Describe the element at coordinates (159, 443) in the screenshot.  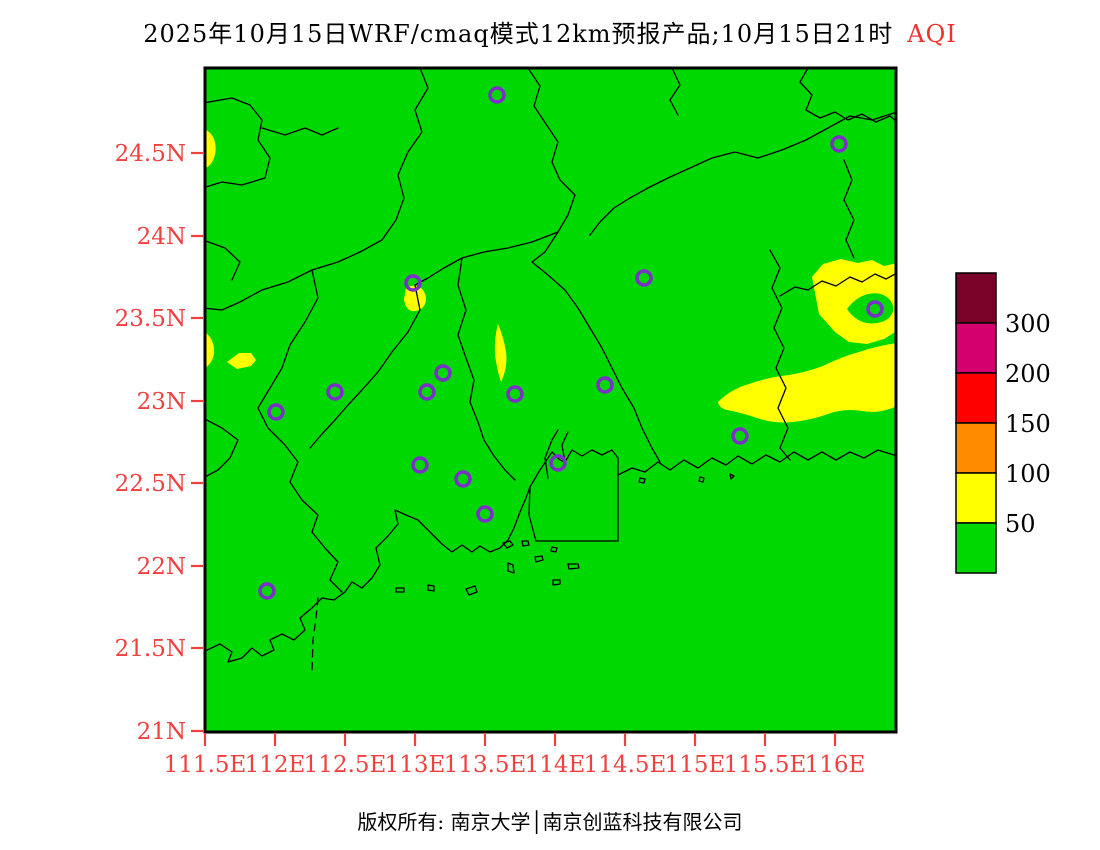
I see `lat-axis: 24.5N 24N 23.5N 23N 22.5N 22N 21.5N 21N` at that location.